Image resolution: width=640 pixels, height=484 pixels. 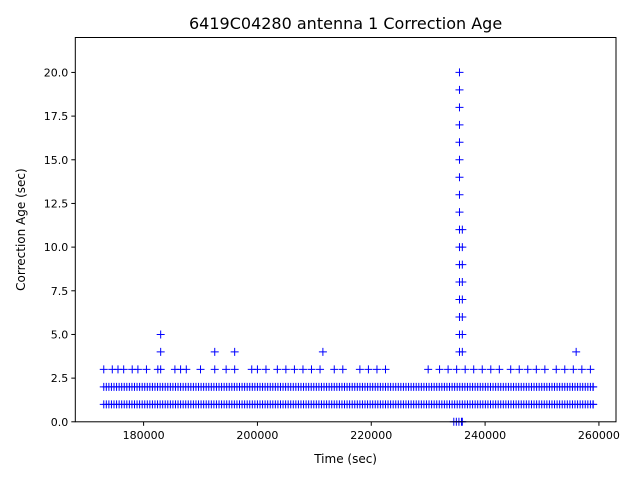 I want to click on x-axis-ticks: 180000 200000 220000 240000 260000, so click(x=371, y=431).